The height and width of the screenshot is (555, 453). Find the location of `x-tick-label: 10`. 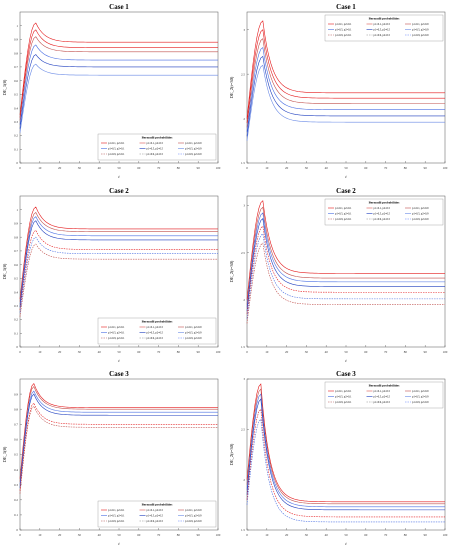

x-tick-label: 10 is located at coordinates (267, 168).